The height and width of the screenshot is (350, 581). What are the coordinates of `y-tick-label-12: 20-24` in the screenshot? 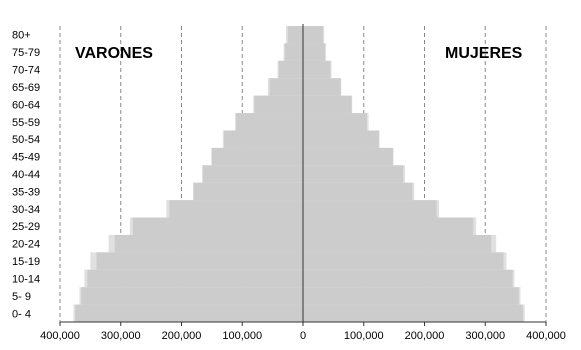 It's located at (26, 245).